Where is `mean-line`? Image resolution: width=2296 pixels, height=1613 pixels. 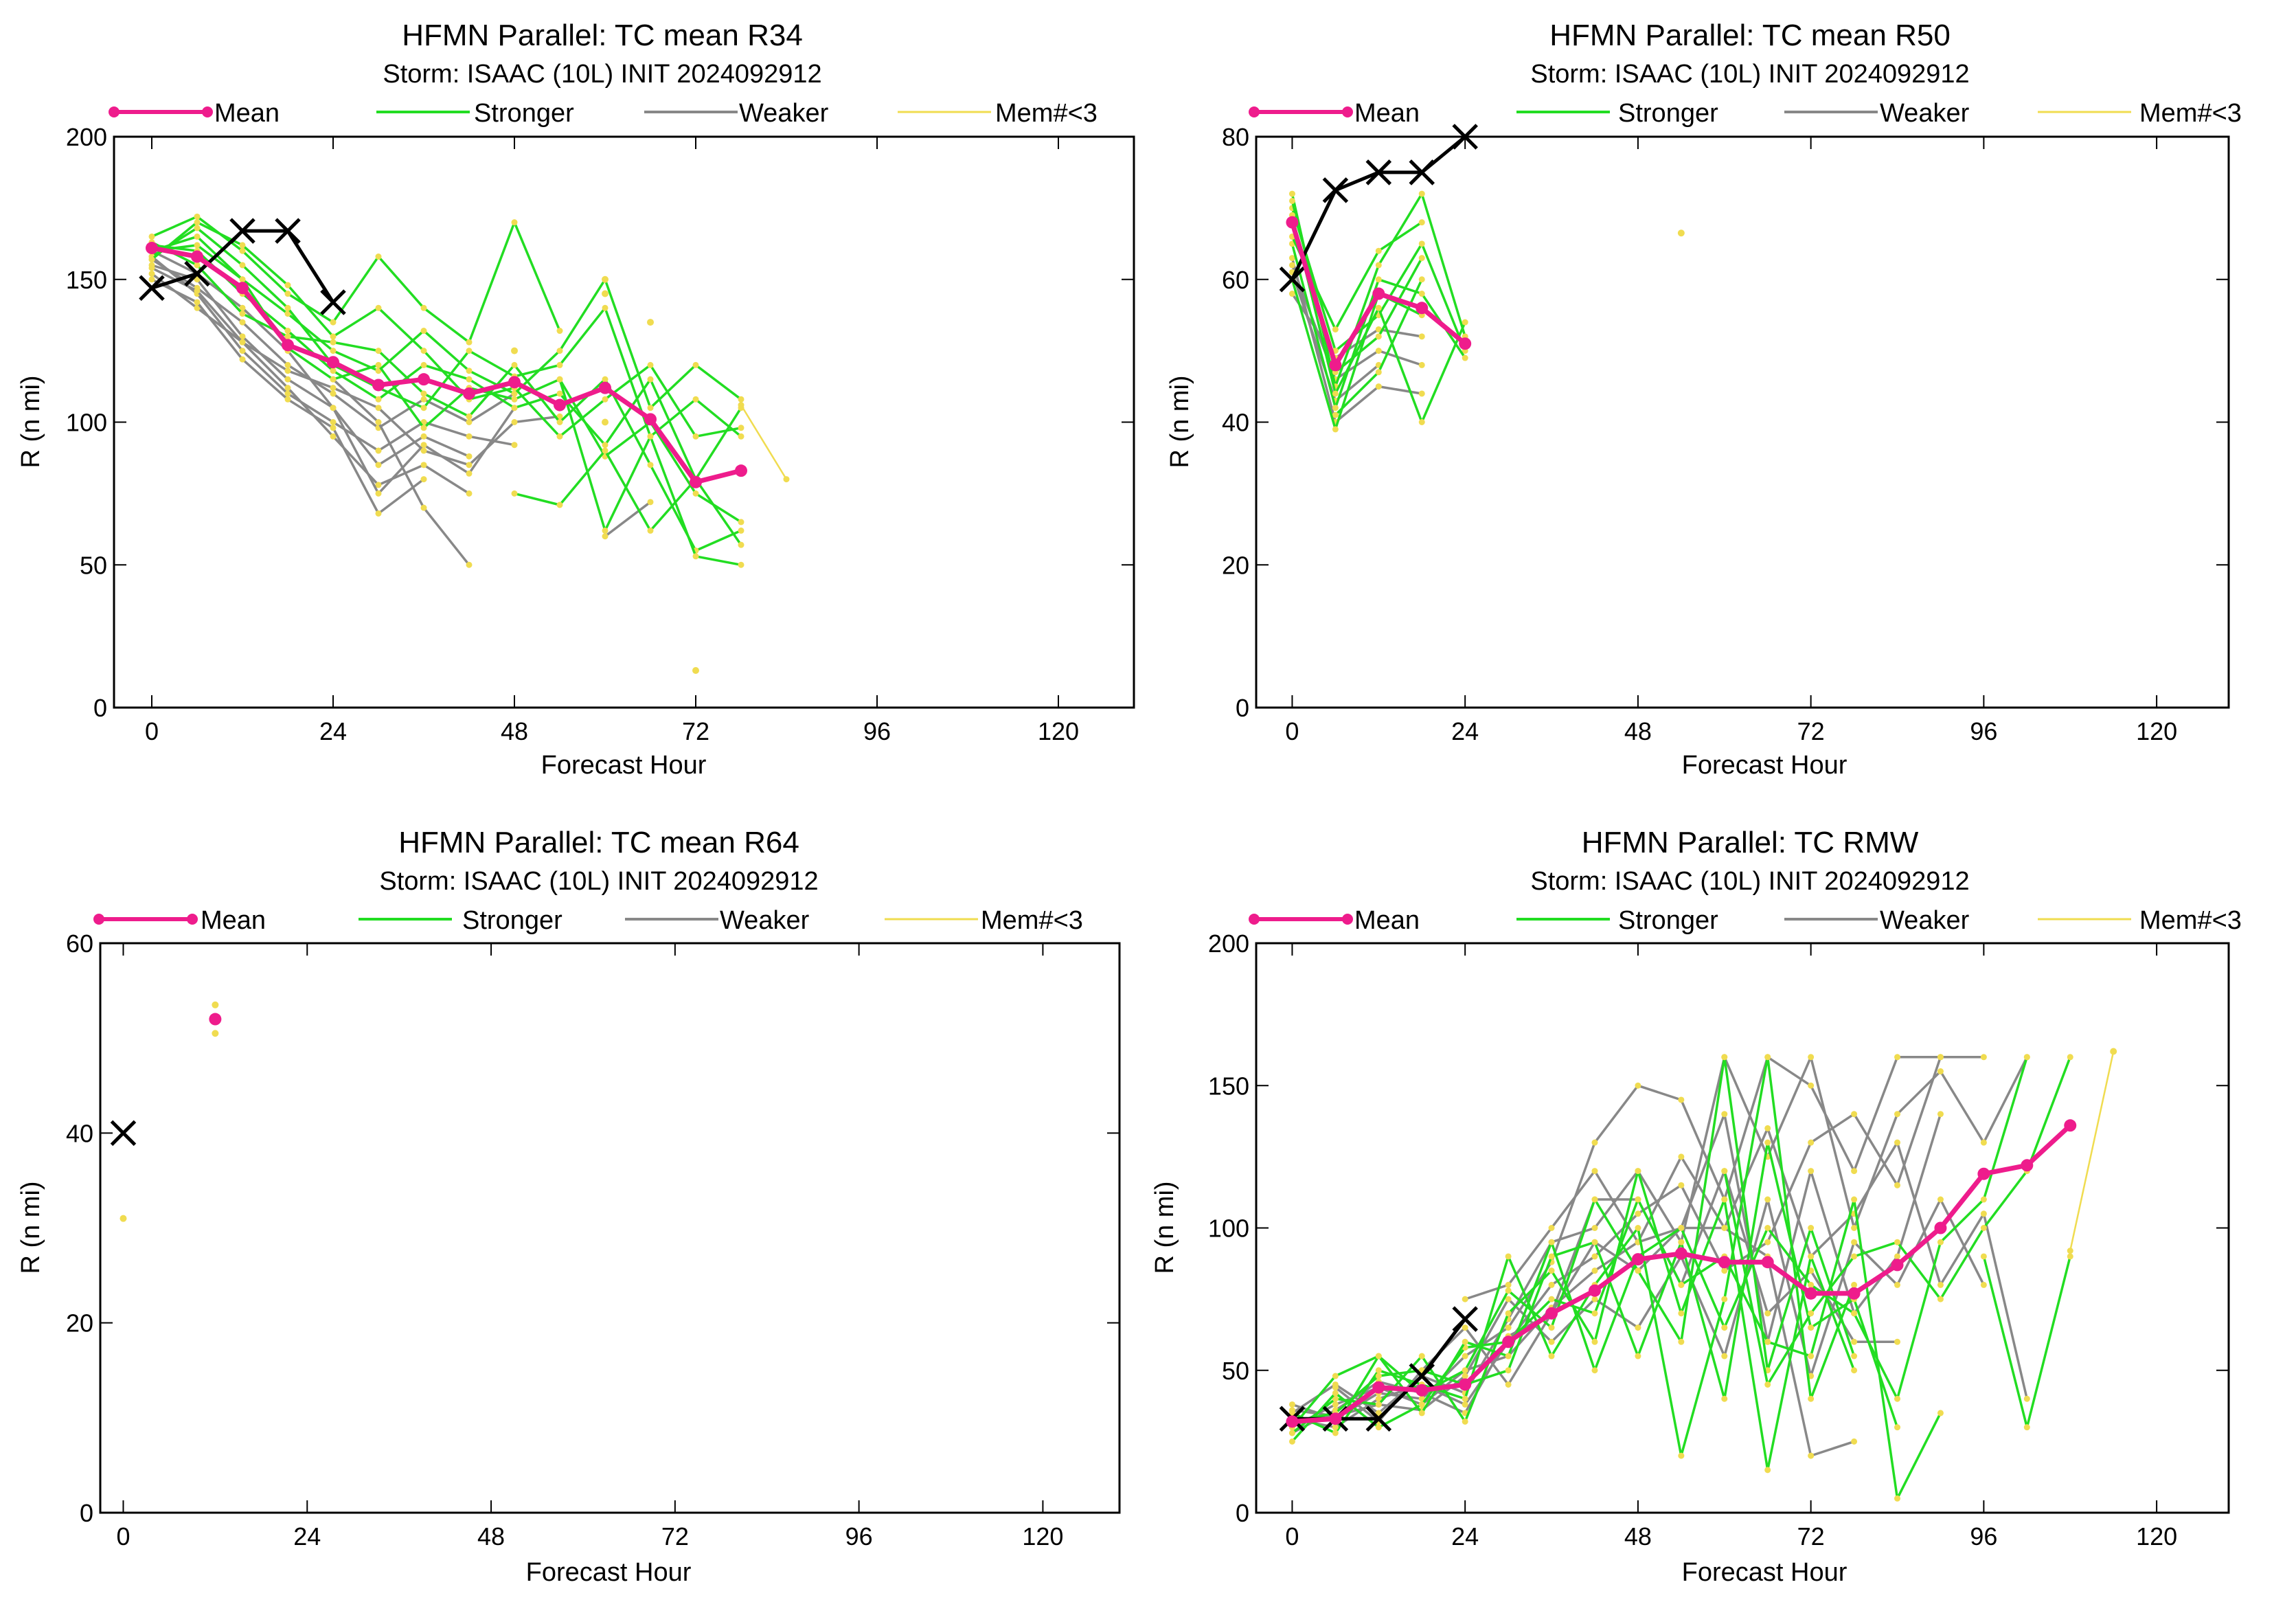 mean-line is located at coordinates (446, 365).